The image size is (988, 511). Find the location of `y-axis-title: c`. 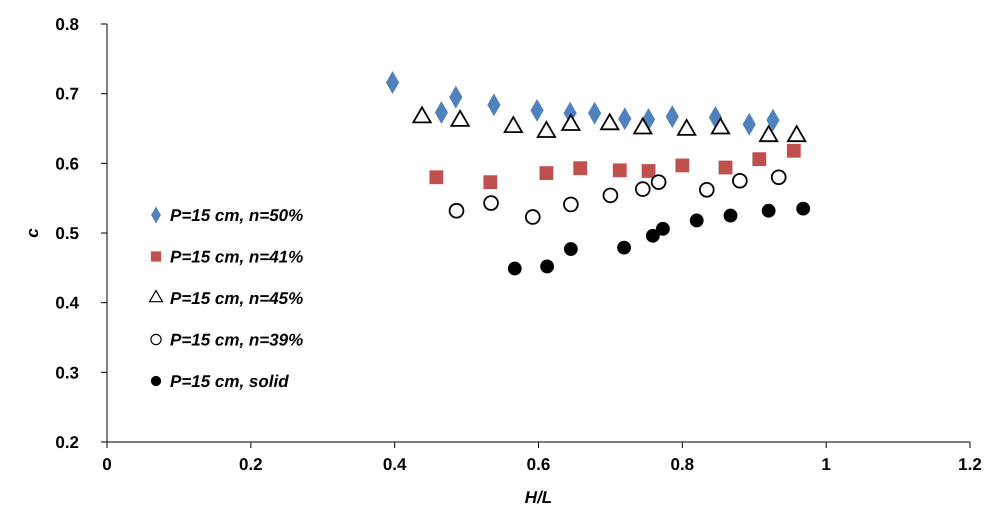

y-axis-title: c is located at coordinates (32, 233).